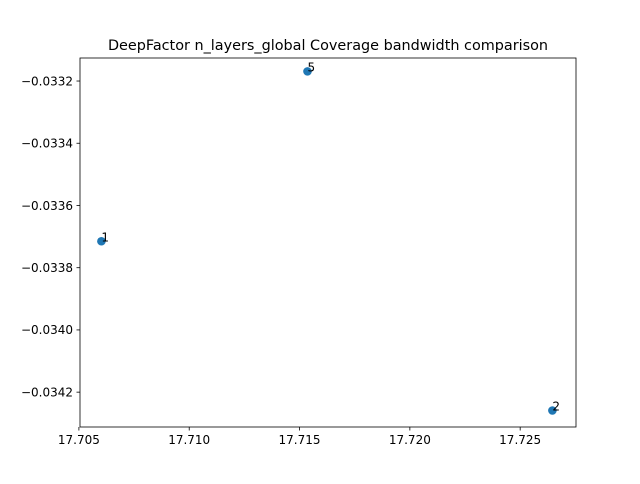 Image resolution: width=640 pixels, height=484 pixels. What do you see at coordinates (300, 440) in the screenshot?
I see `x-tick-label: 17.715` at bounding box center [300, 440].